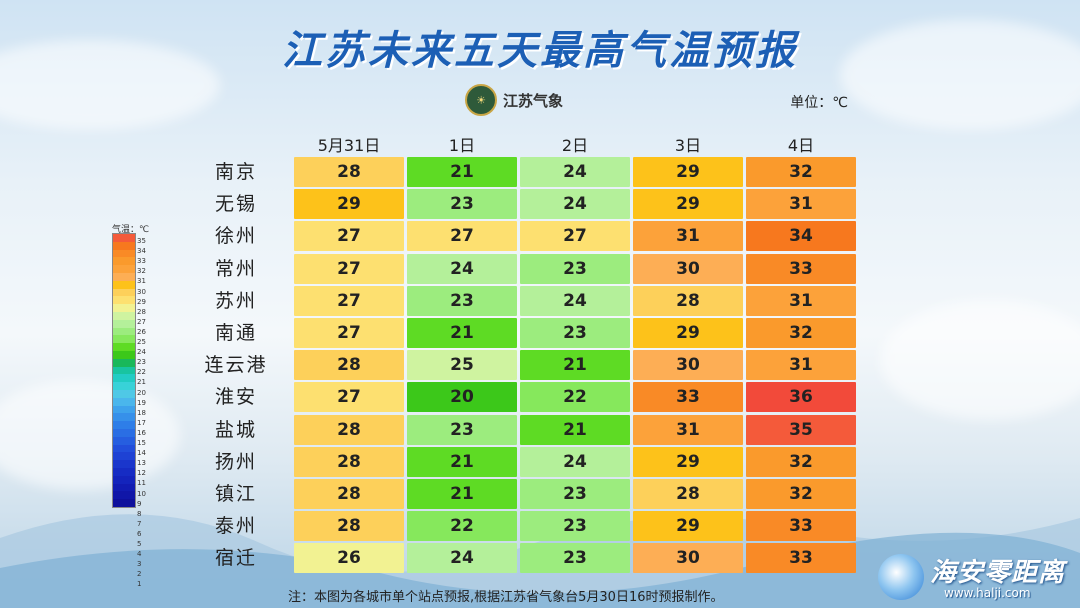 Image resolution: width=1080 pixels, height=608 pixels. What do you see at coordinates (235, 172) in the screenshot?
I see `city-label: 南京` at bounding box center [235, 172].